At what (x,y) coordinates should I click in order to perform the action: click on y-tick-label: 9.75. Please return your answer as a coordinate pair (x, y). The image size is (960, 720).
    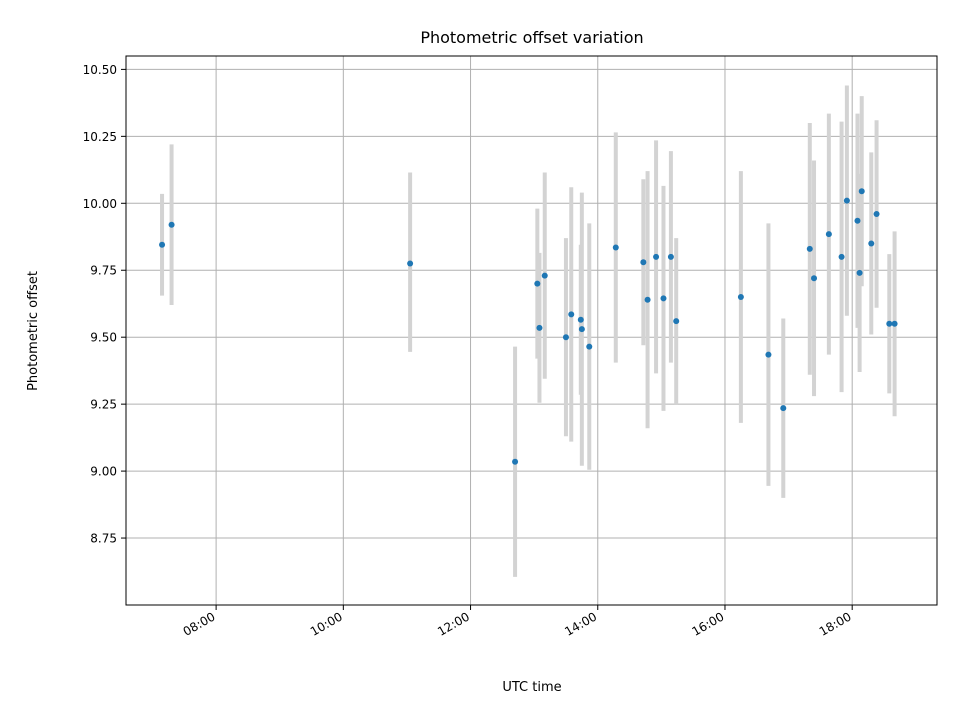
    Looking at the image, I should click on (103, 271).